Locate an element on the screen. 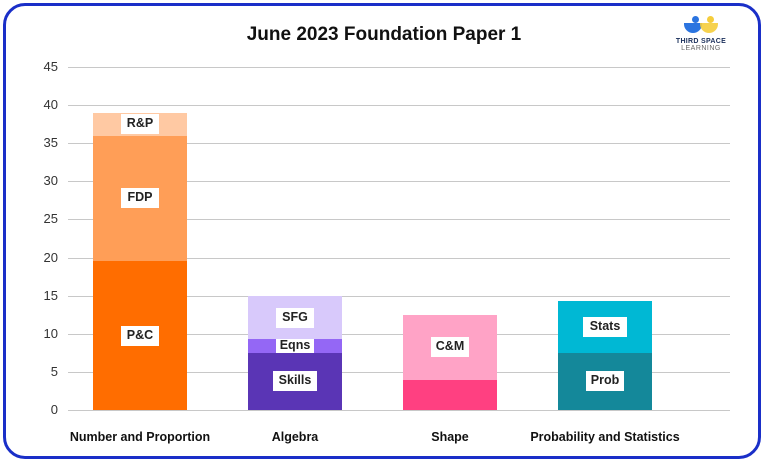 The image size is (768, 466). y-tick-label: 35 is located at coordinates (50, 142).